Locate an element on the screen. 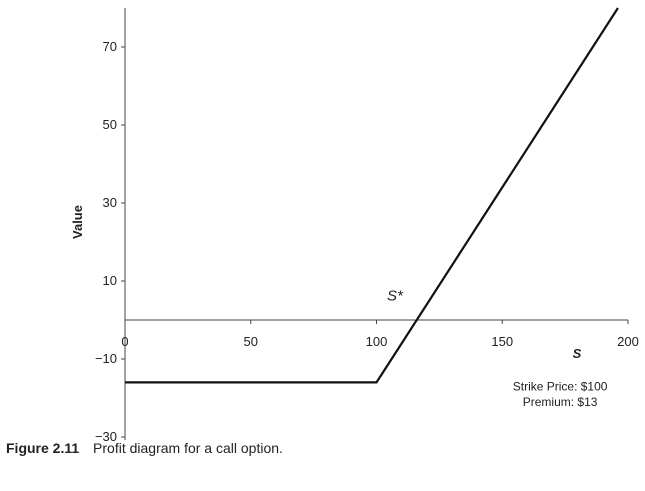 This screenshot has width=645, height=491. y-tick-label: 30 is located at coordinates (110, 202).